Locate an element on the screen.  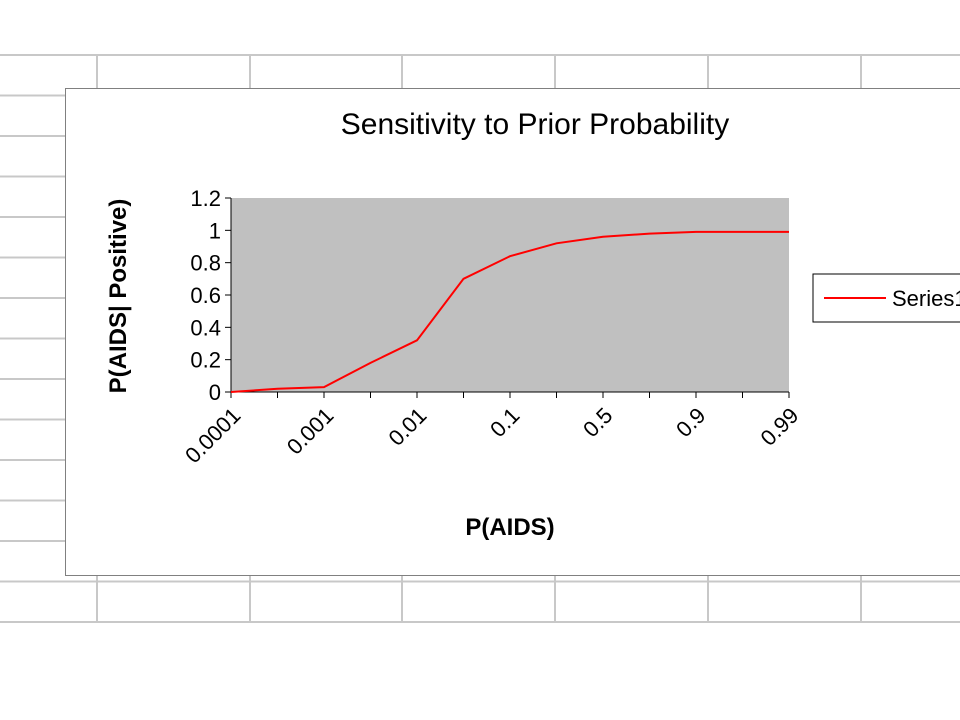
y-tick-label: 0.2 is located at coordinates (205, 360).